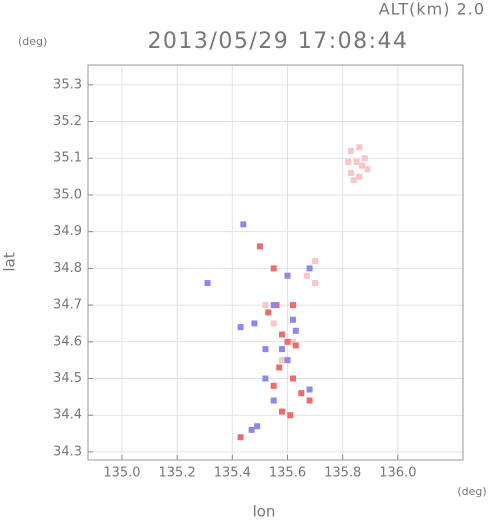 The width and height of the screenshot is (491, 521). I want to click on y-tick-label: 34.6, so click(67, 341).